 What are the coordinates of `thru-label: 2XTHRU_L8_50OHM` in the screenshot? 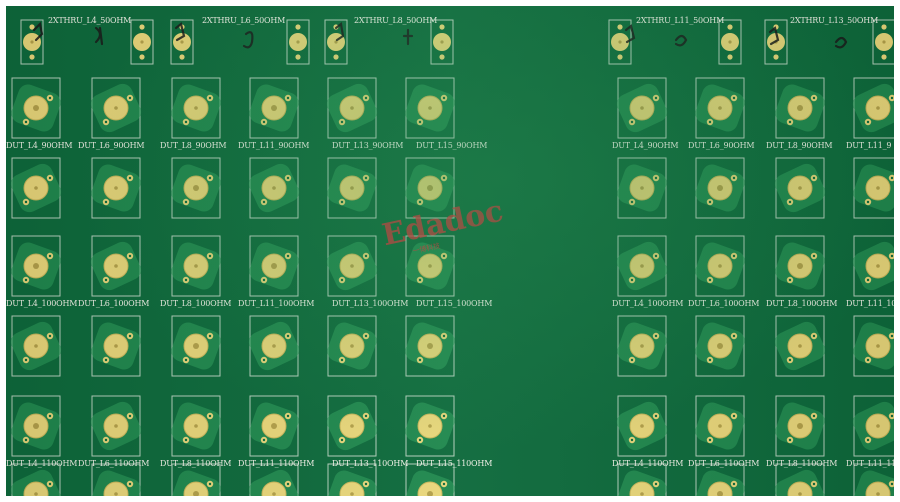 It's located at (395, 20).